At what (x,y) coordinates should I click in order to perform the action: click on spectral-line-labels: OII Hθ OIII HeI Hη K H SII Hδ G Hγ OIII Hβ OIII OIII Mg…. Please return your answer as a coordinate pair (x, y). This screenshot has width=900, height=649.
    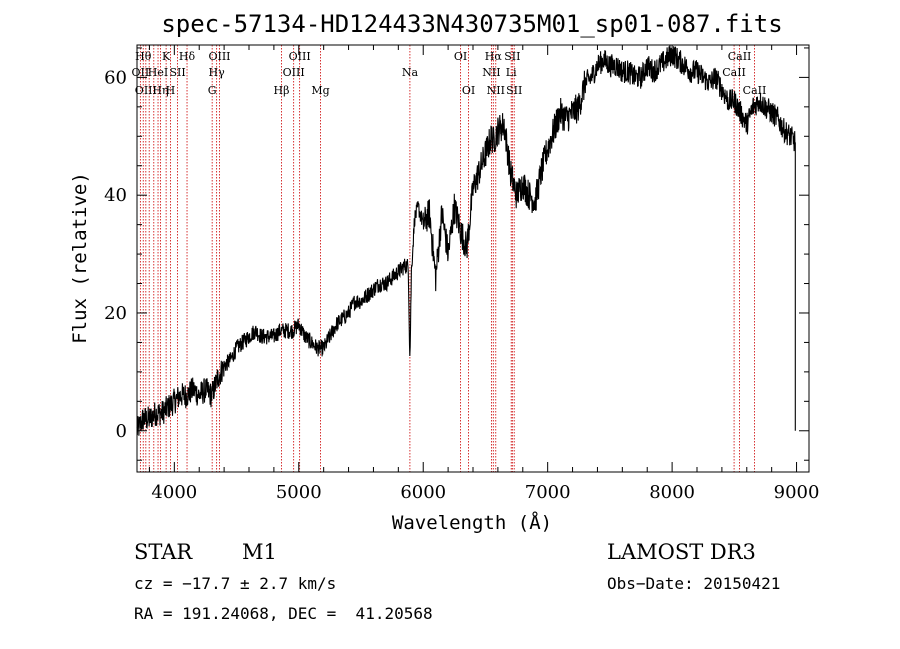
    Looking at the image, I should click on (449, 73).